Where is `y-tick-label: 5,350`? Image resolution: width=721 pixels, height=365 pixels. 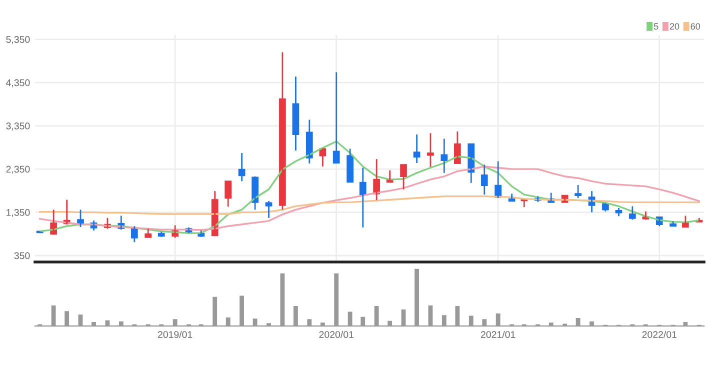
y-tick-label: 5,350 is located at coordinates (18, 40).